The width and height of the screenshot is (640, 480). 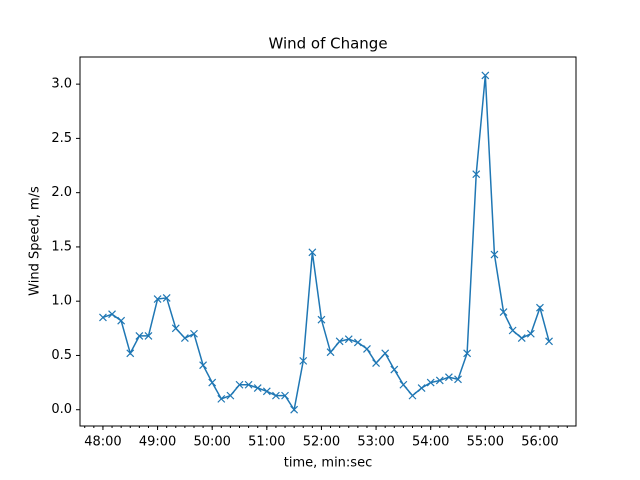 I want to click on y-axis-label: Wind Speed, m/s, so click(x=35, y=241).